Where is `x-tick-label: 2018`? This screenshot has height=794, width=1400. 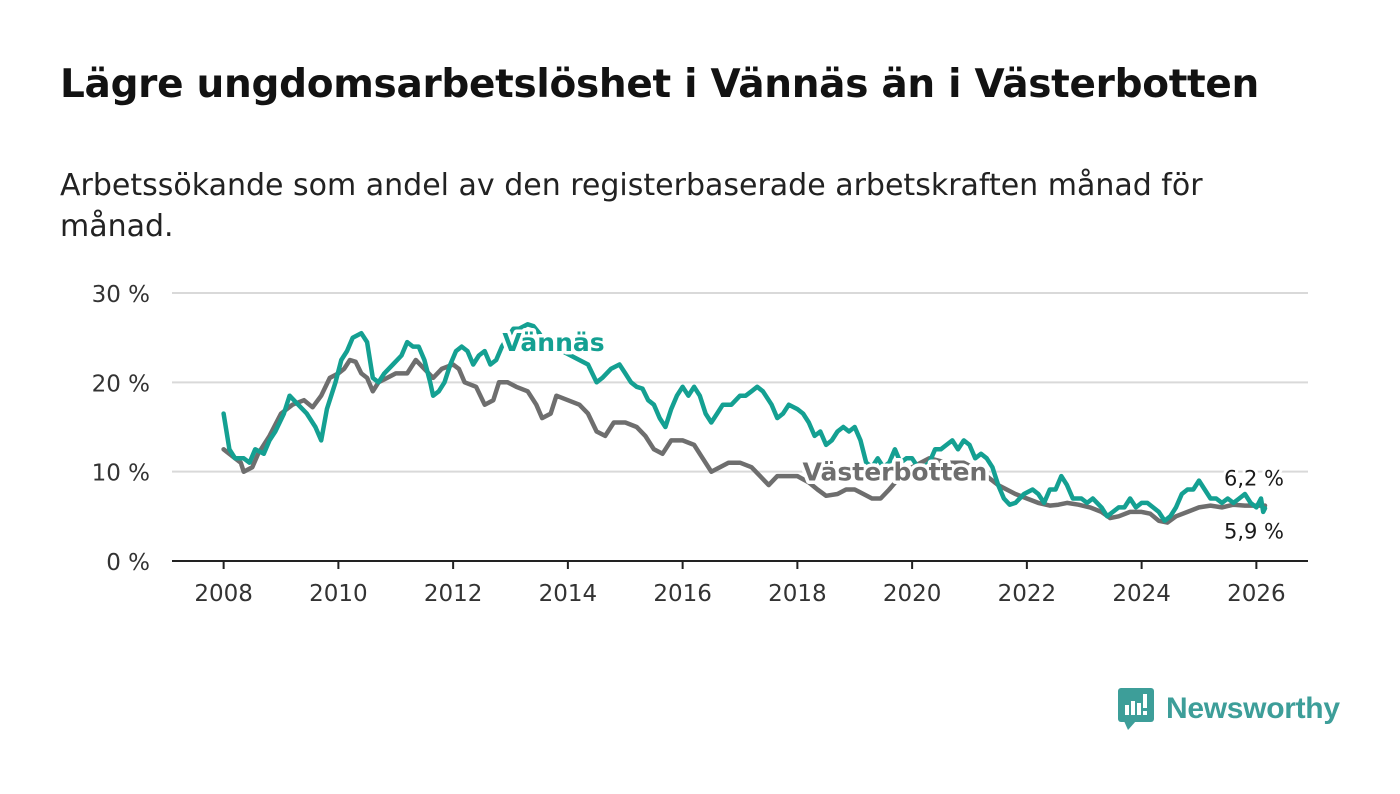 x-tick-label: 2018 is located at coordinates (797, 594).